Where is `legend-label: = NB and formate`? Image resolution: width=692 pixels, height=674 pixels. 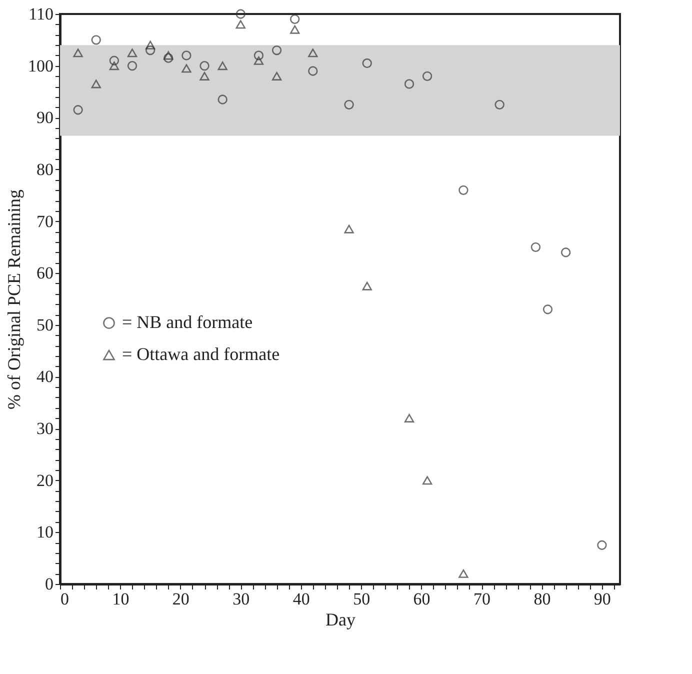
legend-label: = NB and formate is located at coordinates (187, 322).